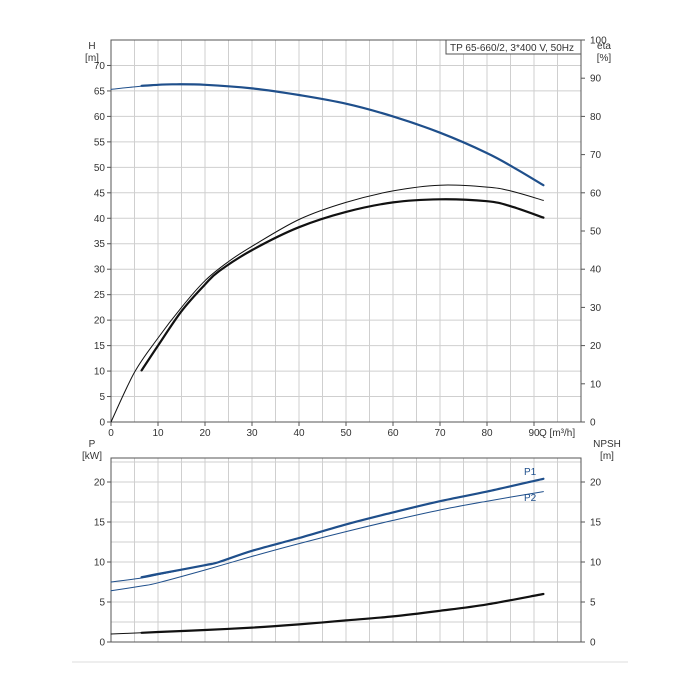  What do you see at coordinates (100, 372) in the screenshot?
I see `upper-left-tick-label: 10` at bounding box center [100, 372].